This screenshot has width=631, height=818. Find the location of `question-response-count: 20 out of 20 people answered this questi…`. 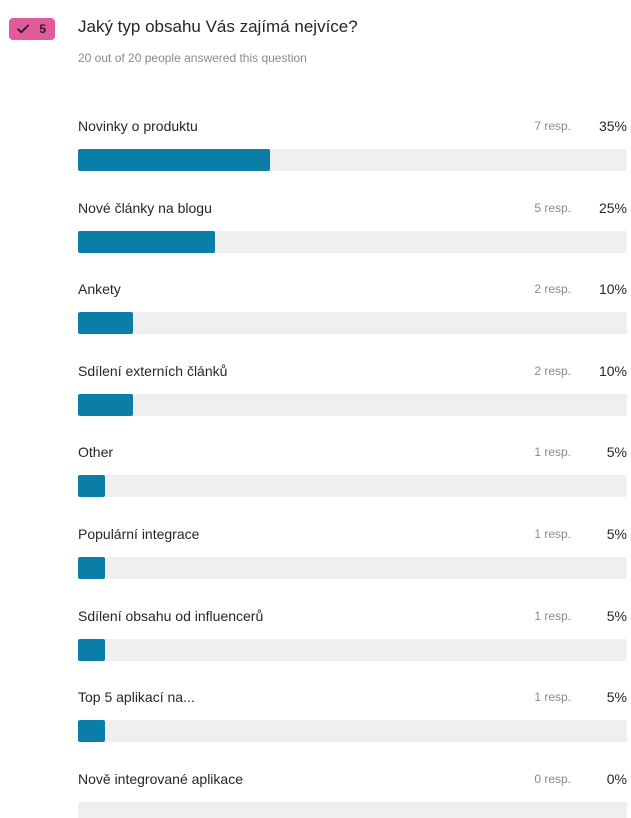

question-response-count: 20 out of 20 people answered this questi… is located at coordinates (192, 58).